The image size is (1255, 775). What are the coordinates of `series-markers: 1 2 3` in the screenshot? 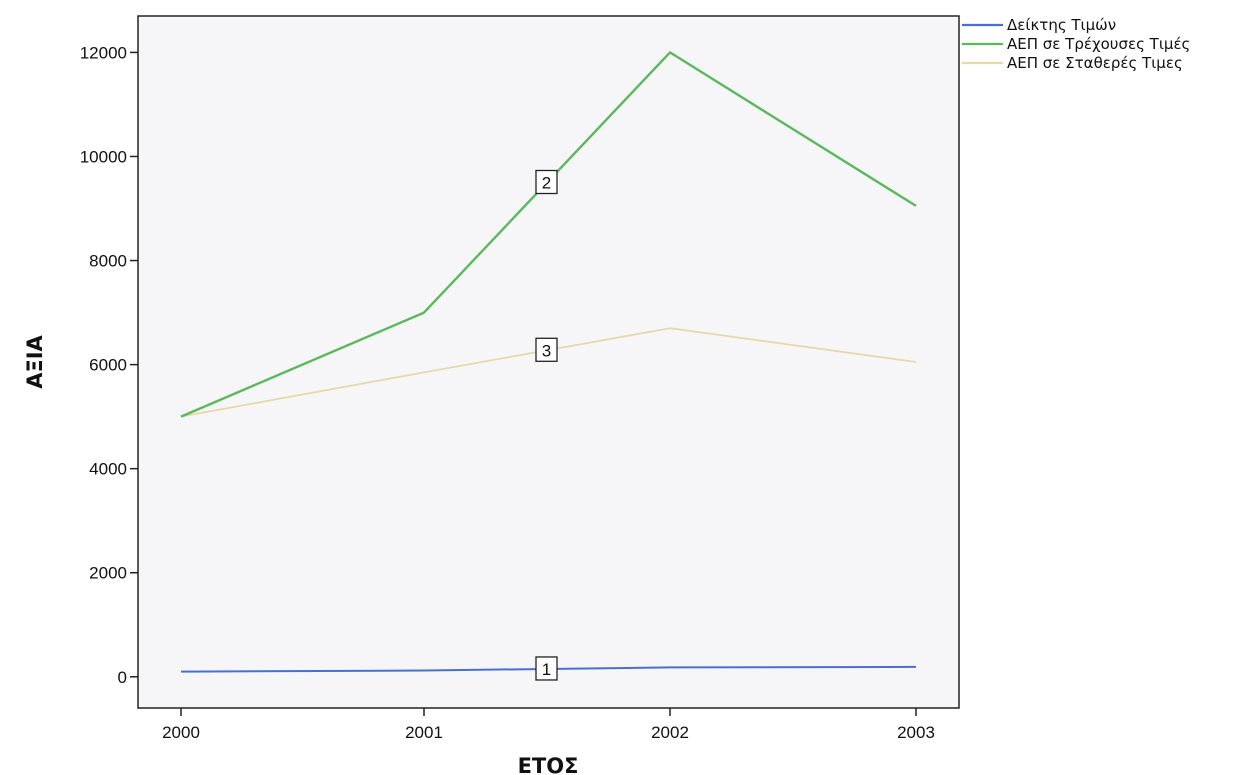 It's located at (546, 425).